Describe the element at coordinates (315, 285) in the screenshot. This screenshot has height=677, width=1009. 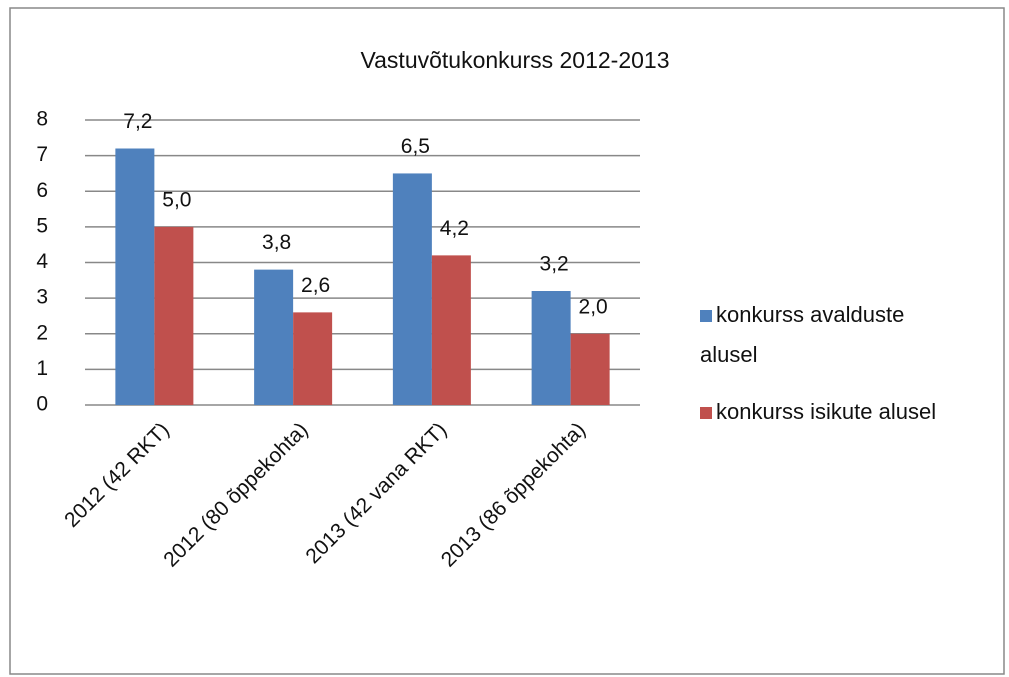
I see `value-label: 2,6` at that location.